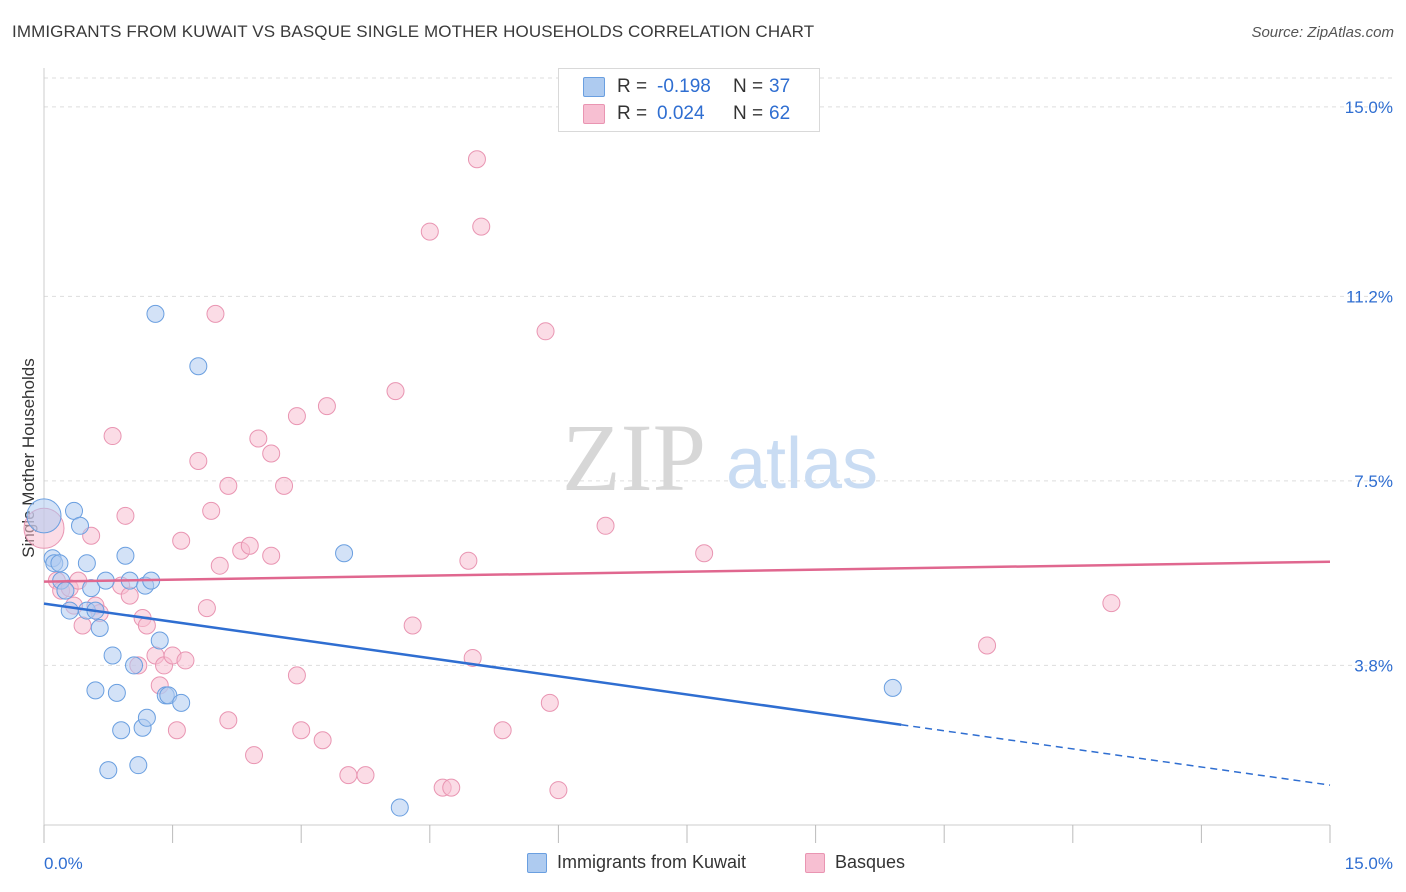  Describe the element at coordinates (720, 457) in the screenshot. I see `watermark: ZIP atlas` at that location.